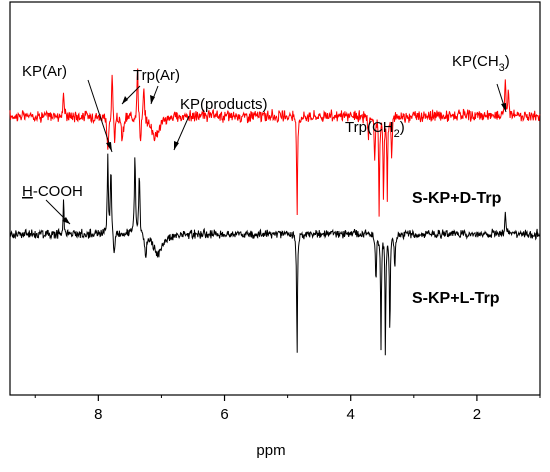 The height and width of the screenshot is (472, 550). Describe the element at coordinates (66, 220) in the screenshot. I see `arrowhead-h-cooh` at that location.